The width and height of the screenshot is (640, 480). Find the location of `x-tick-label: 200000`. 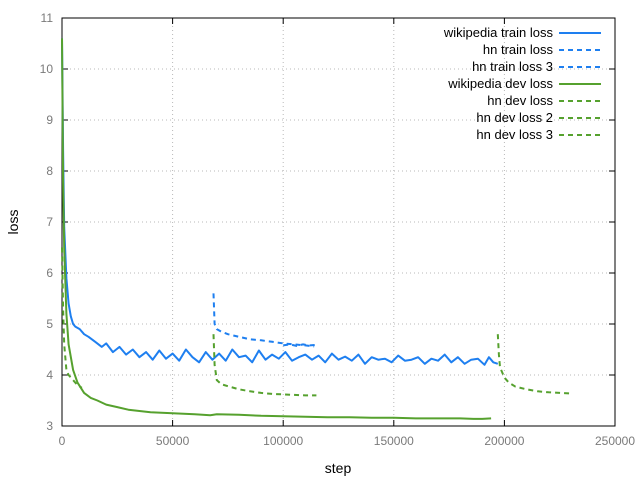

x-tick-label: 200000 is located at coordinates (504, 441).